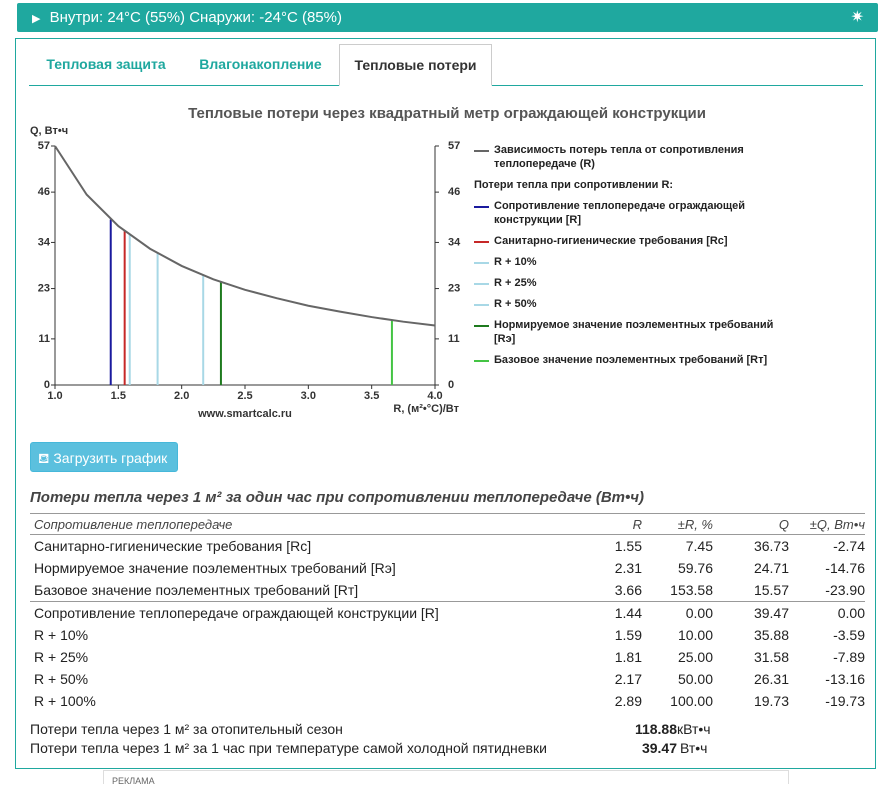 The width and height of the screenshot is (889, 789). I want to click on table-row: R + 25% 1.81 25.00 31.58 -7.89, so click(447, 657).